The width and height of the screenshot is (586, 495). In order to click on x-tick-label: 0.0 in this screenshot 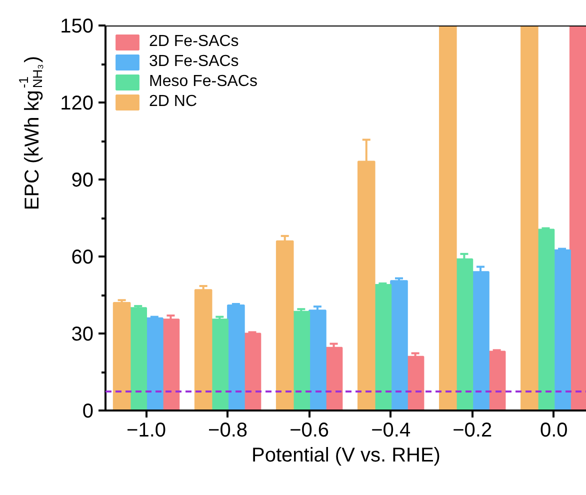, I will do `click(554, 431)`.